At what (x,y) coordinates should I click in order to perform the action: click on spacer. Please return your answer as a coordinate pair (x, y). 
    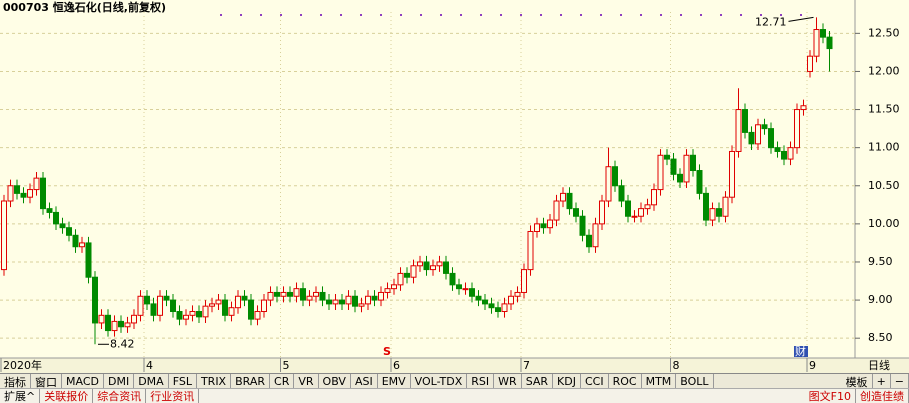
    Looking at the image, I should click on (778, 381).